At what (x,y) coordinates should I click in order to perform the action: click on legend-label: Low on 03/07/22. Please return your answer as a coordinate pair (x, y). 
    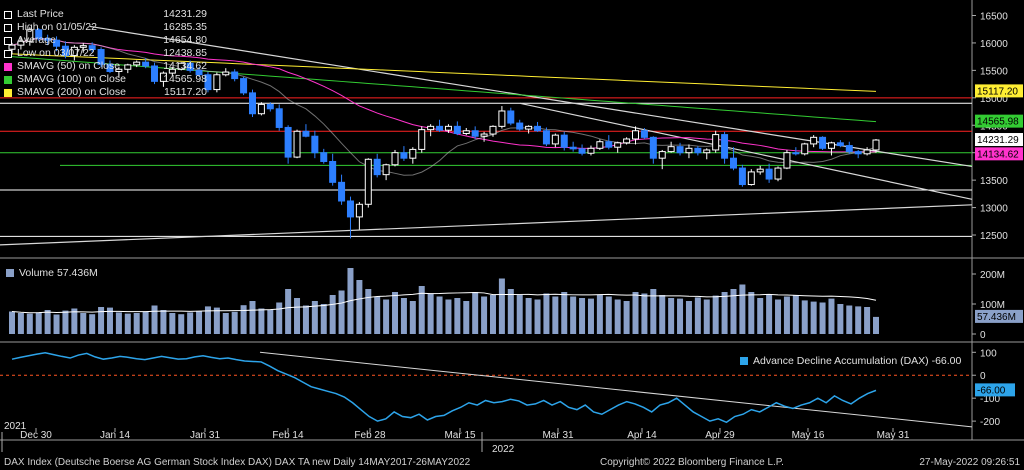
    Looking at the image, I should click on (56, 53).